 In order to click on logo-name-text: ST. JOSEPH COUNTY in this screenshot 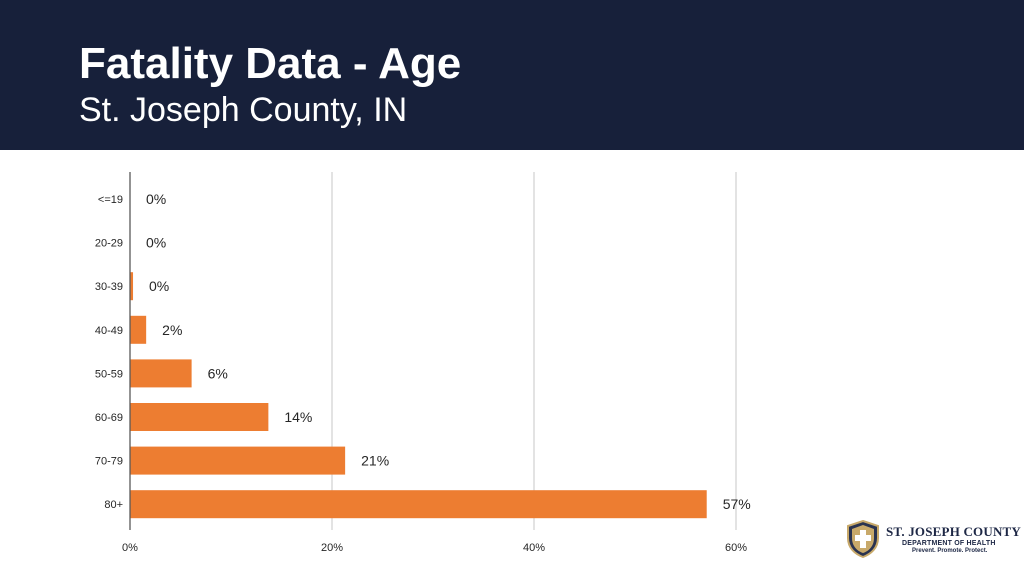, I will do `click(953, 531)`.